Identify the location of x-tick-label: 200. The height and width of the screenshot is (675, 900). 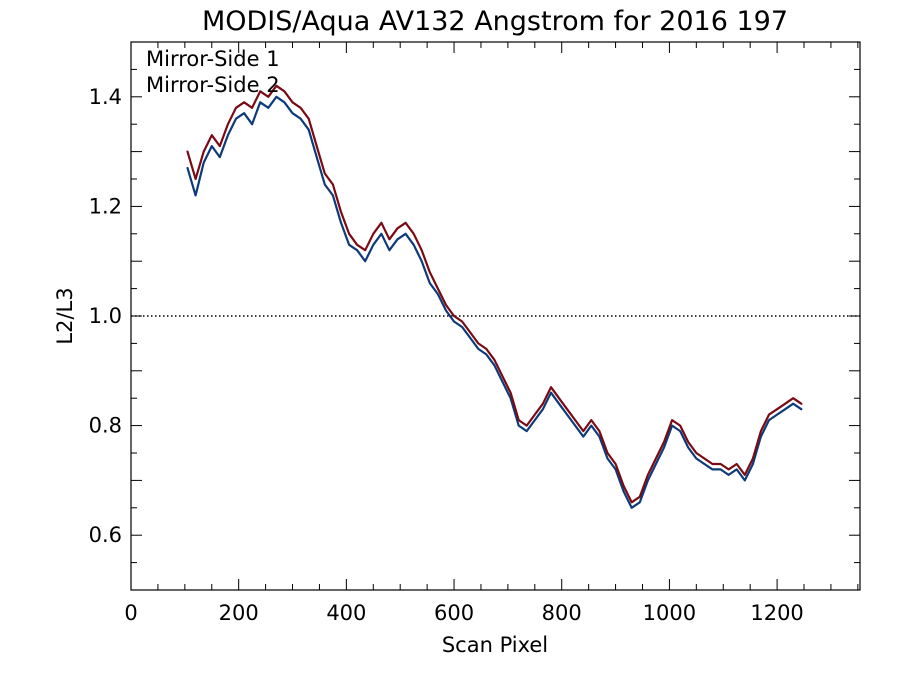
(239, 613).